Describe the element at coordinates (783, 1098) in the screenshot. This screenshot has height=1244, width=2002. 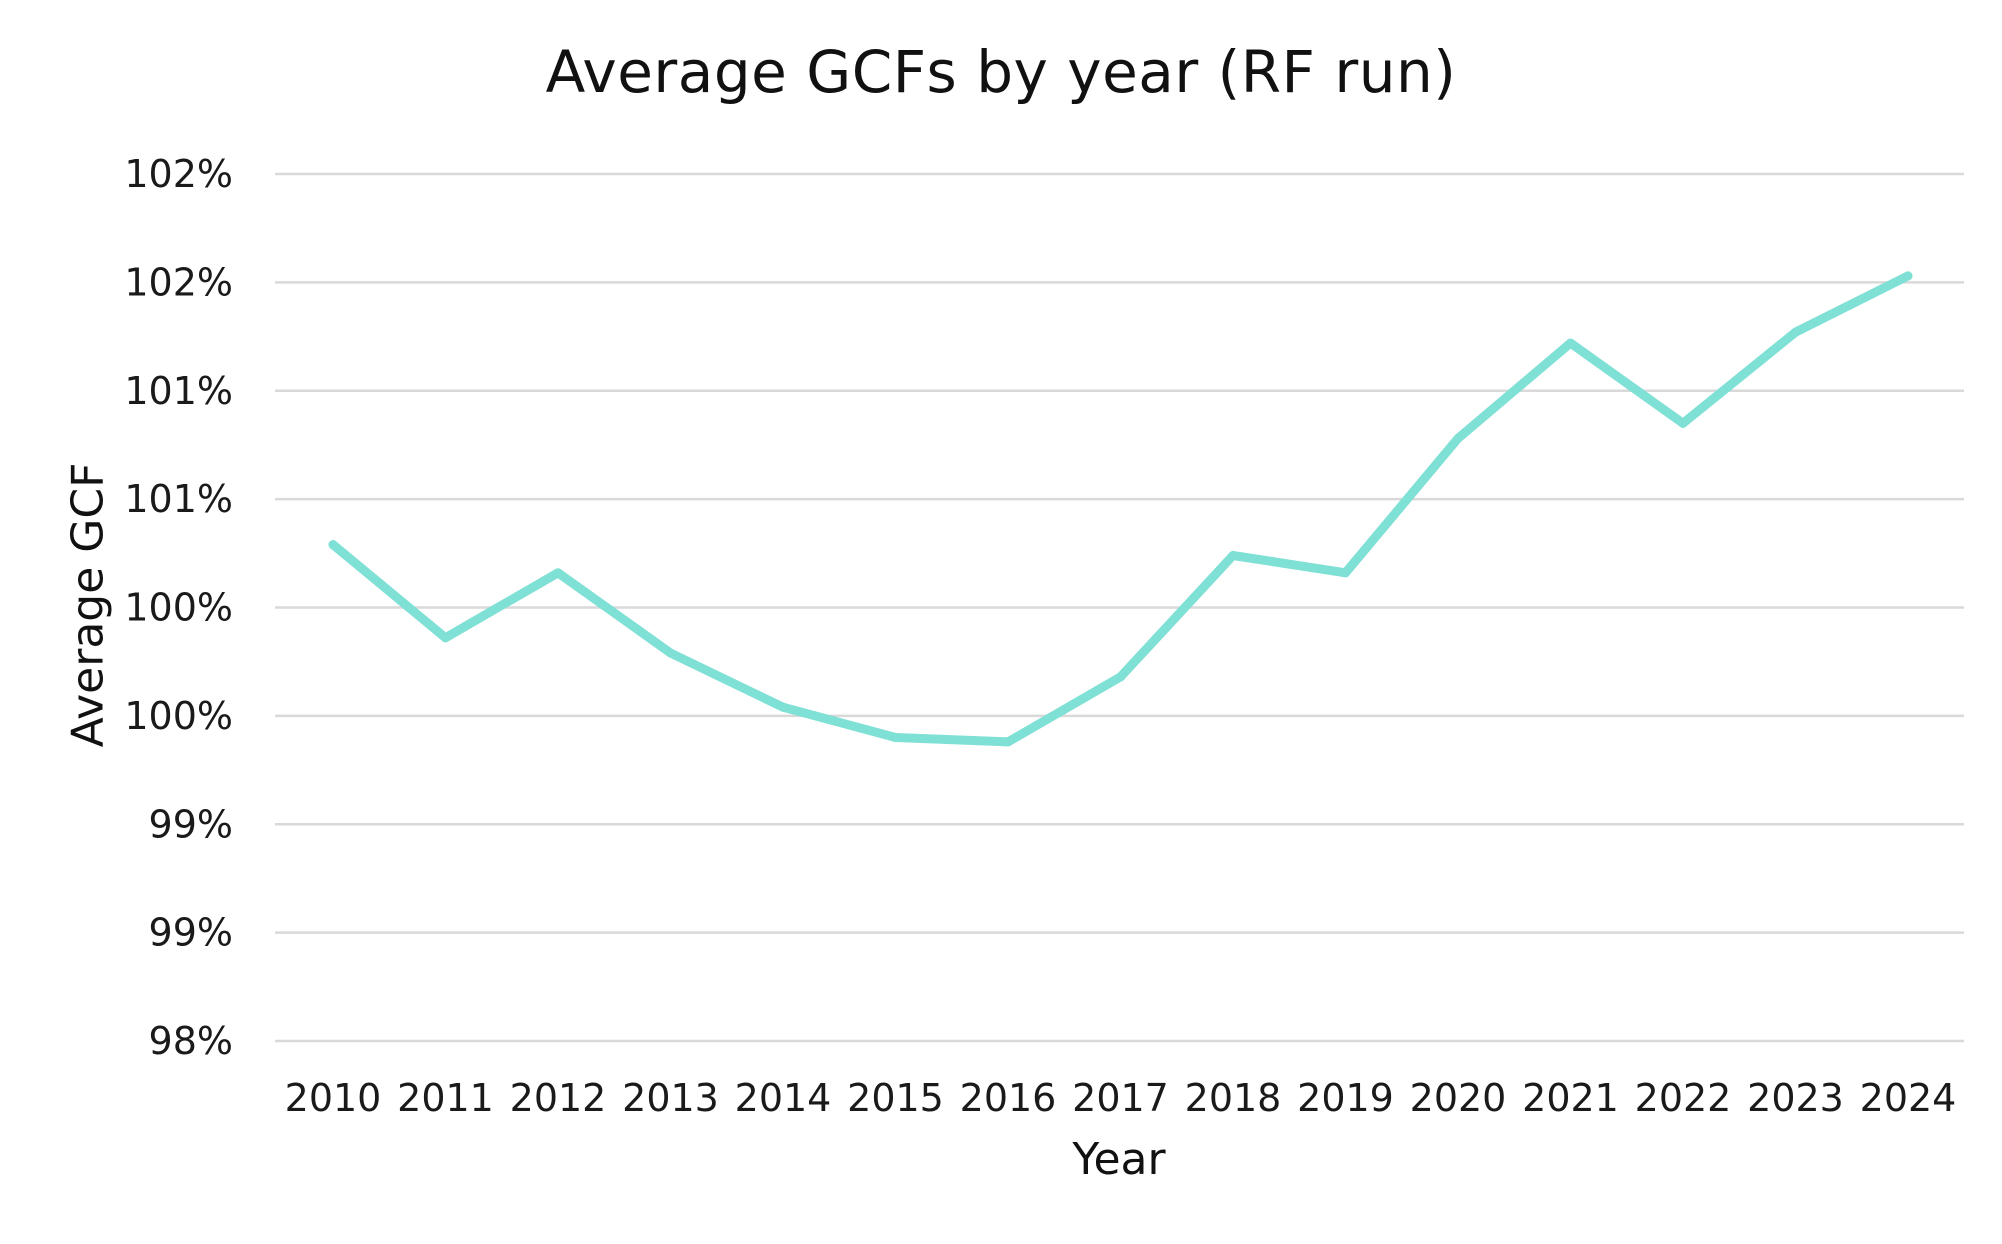
I see `x-tick-label: 2014` at that location.